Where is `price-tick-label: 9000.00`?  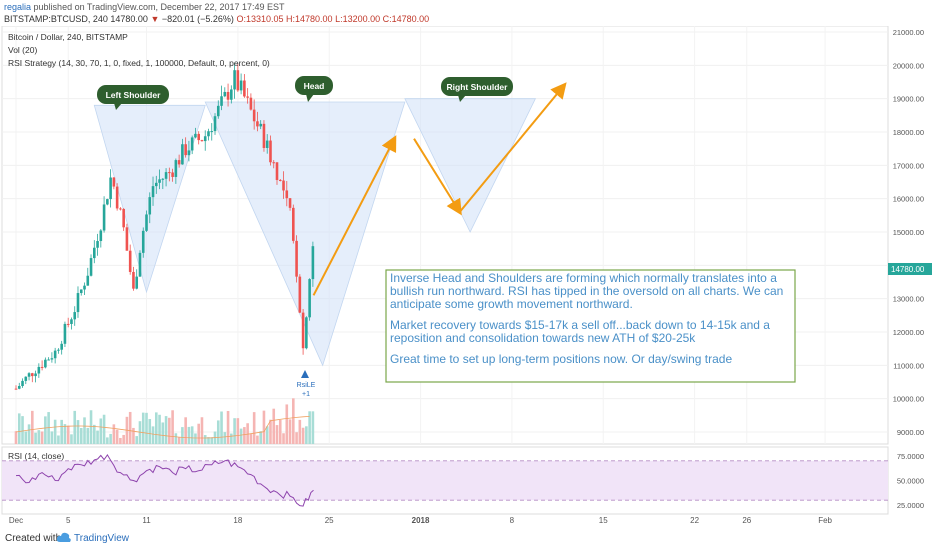 price-tick-label: 9000.00 is located at coordinates (910, 432).